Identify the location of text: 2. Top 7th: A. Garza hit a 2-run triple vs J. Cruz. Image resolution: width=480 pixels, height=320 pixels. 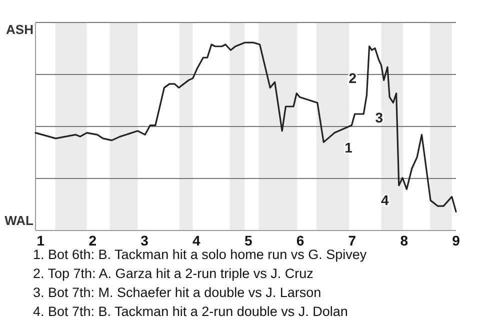
(173, 273).